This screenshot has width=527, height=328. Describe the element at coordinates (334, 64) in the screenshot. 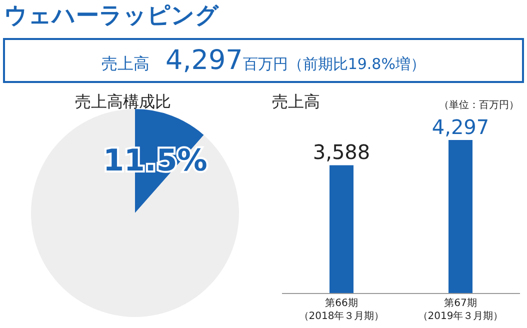

I see `text: 百万円（前期比19.8%増）` at that location.